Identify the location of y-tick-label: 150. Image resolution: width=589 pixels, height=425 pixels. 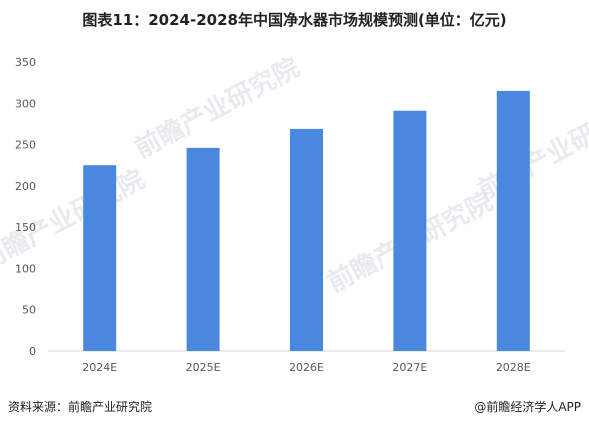
(25, 227).